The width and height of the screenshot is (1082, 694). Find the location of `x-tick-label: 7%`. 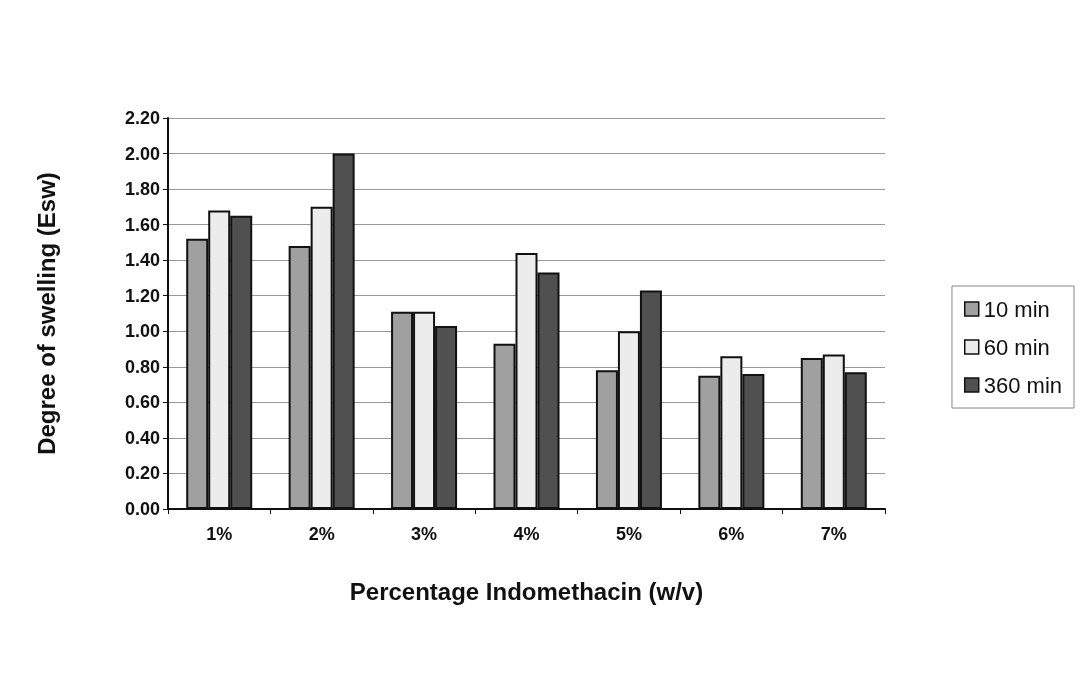

x-tick-label: 7% is located at coordinates (833, 534).